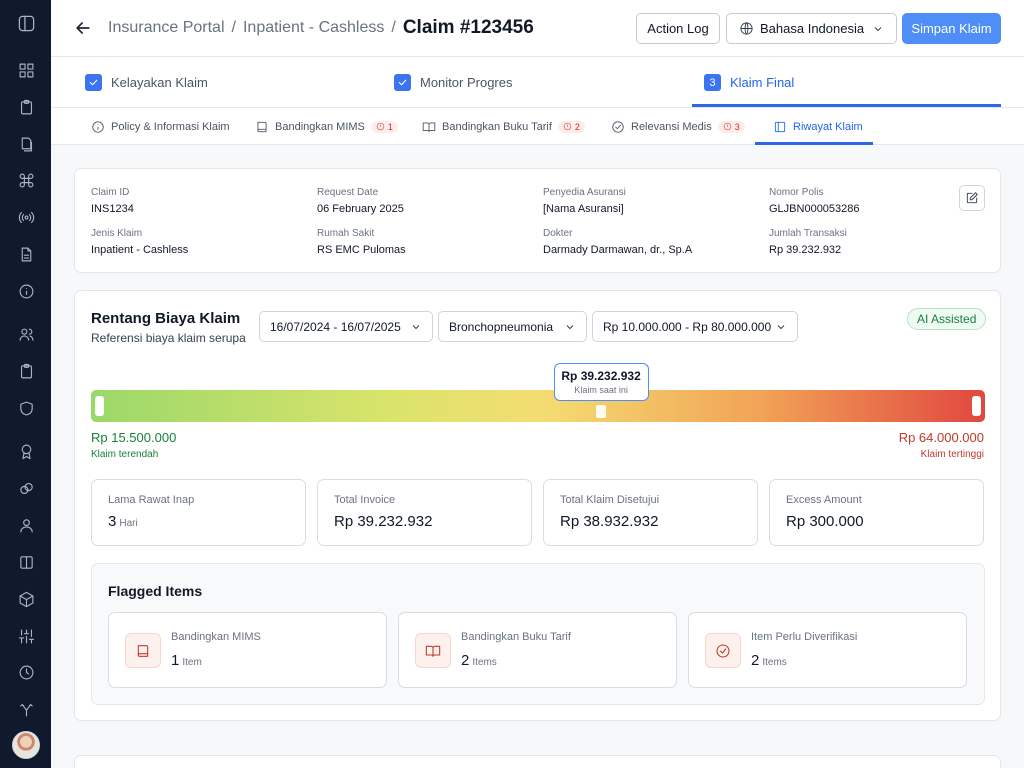 Image resolution: width=1024 pixels, height=768 pixels. I want to click on step-number: 3, so click(712, 82).